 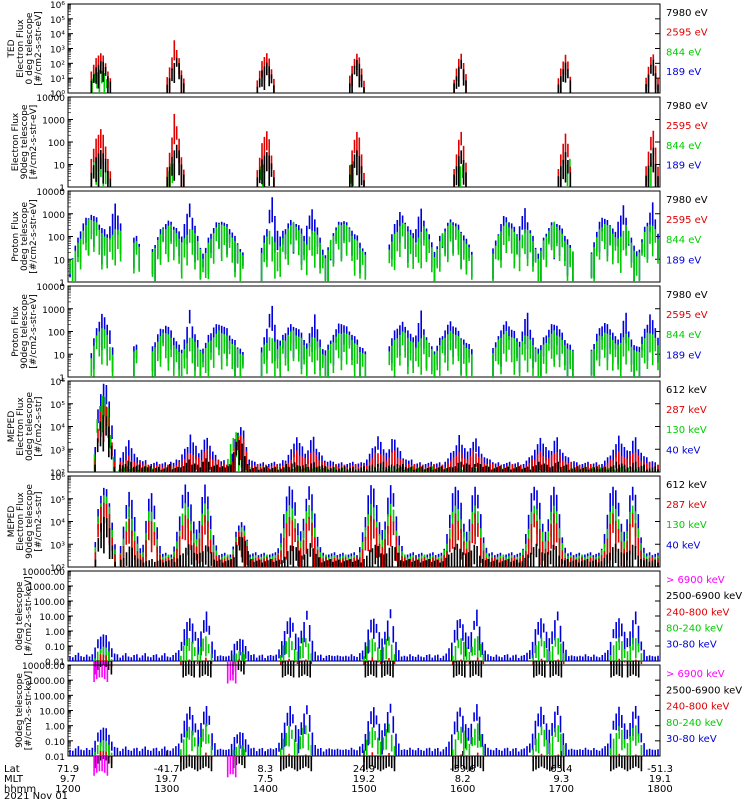 I want to click on x-tick-mlt: 8.2, so click(x=463, y=779).